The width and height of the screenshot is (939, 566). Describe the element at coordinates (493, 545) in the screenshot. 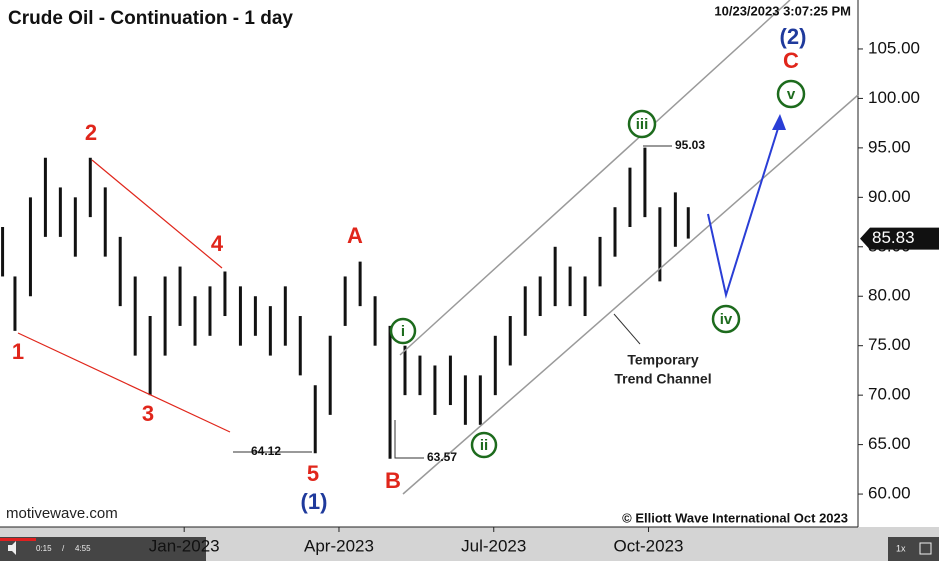

I see `x-tick-label: Jul-2023` at that location.